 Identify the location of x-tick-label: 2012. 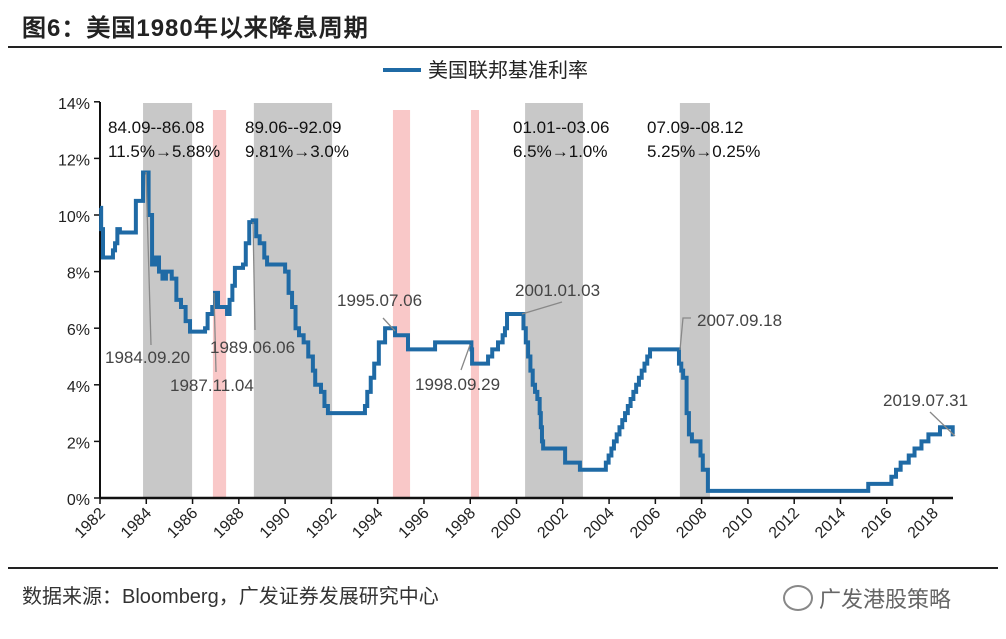
(784, 523).